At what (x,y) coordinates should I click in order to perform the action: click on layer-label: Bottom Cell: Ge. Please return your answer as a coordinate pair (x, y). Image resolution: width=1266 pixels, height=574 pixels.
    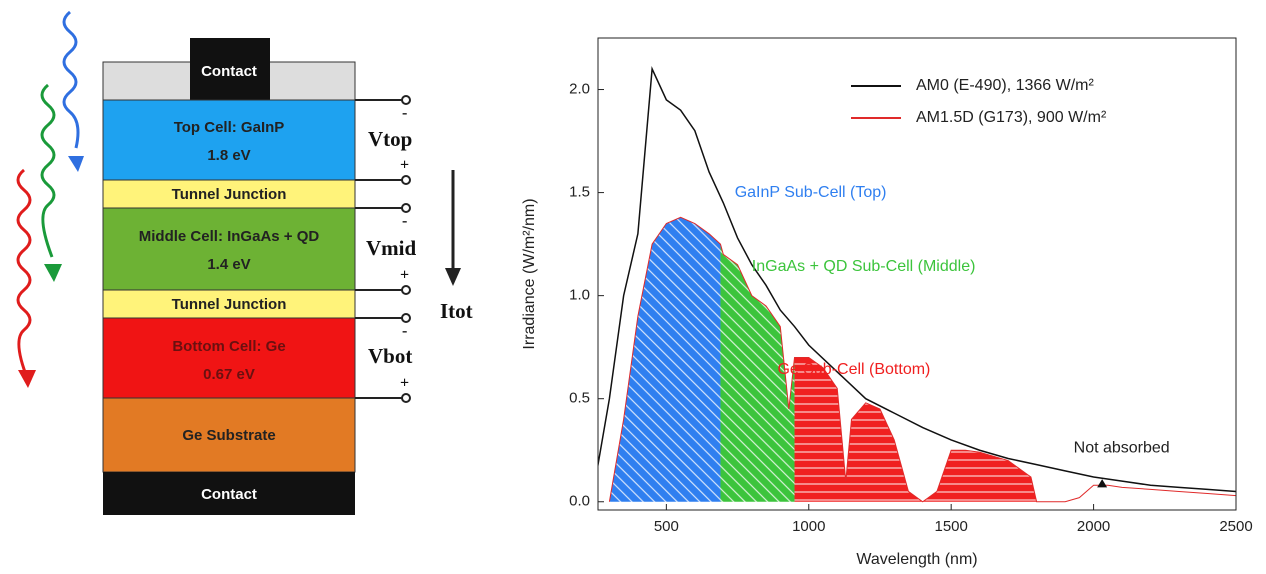
    Looking at the image, I should click on (228, 346).